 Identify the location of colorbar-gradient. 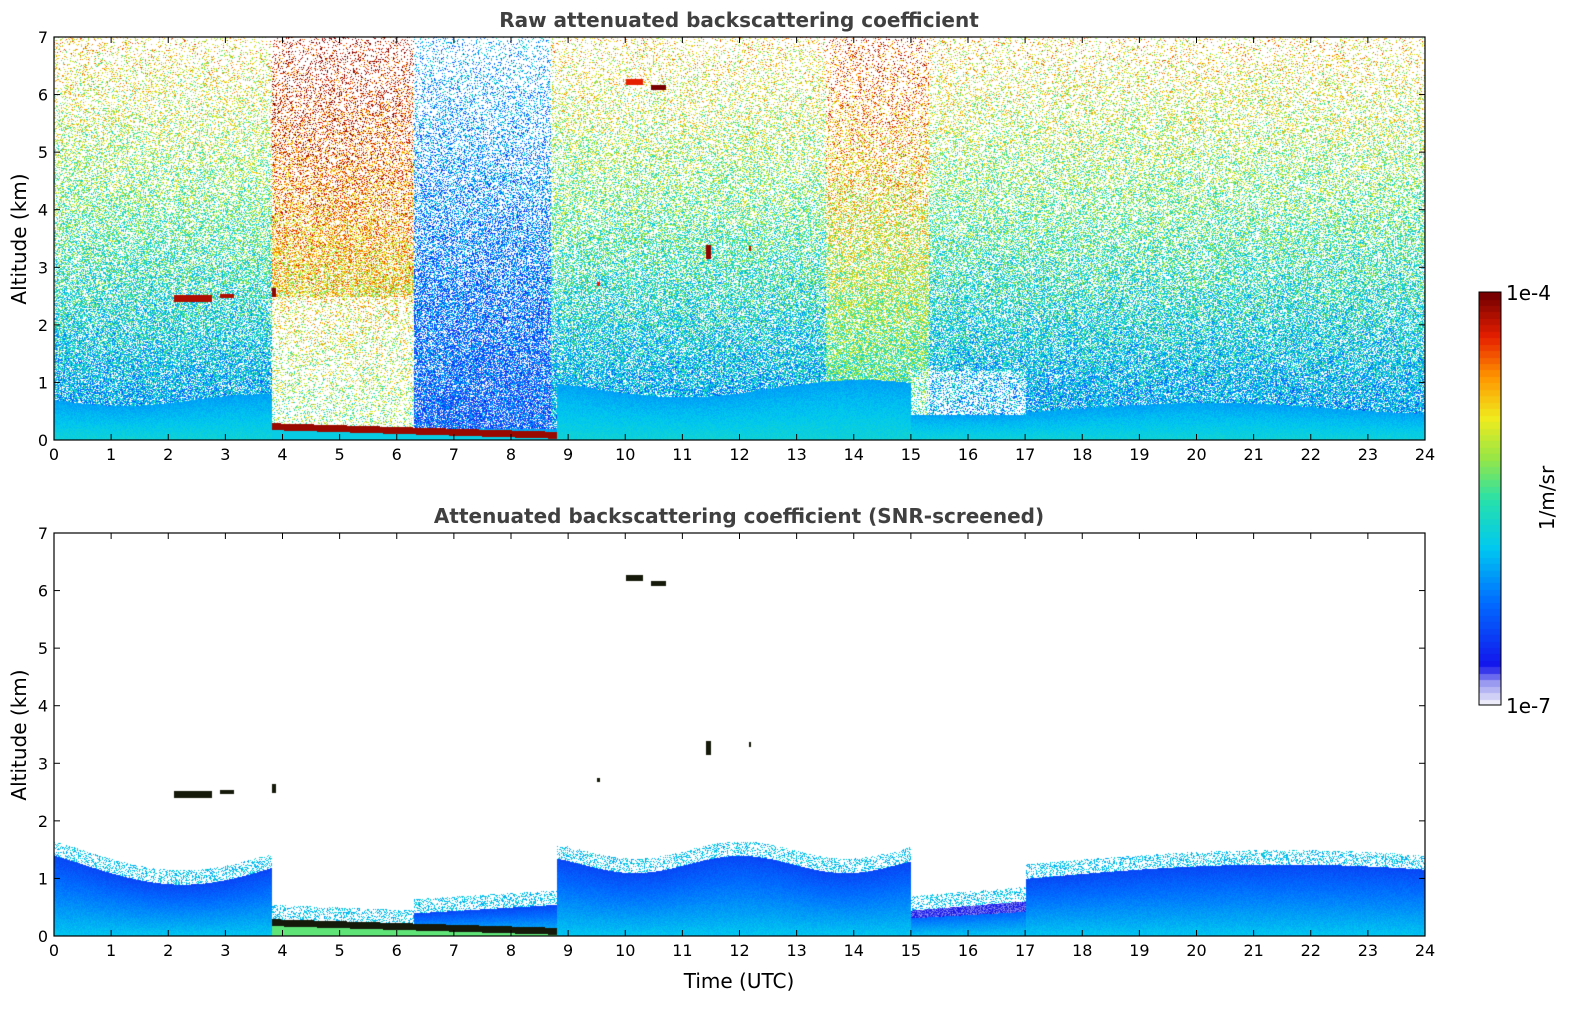
(1490, 498).